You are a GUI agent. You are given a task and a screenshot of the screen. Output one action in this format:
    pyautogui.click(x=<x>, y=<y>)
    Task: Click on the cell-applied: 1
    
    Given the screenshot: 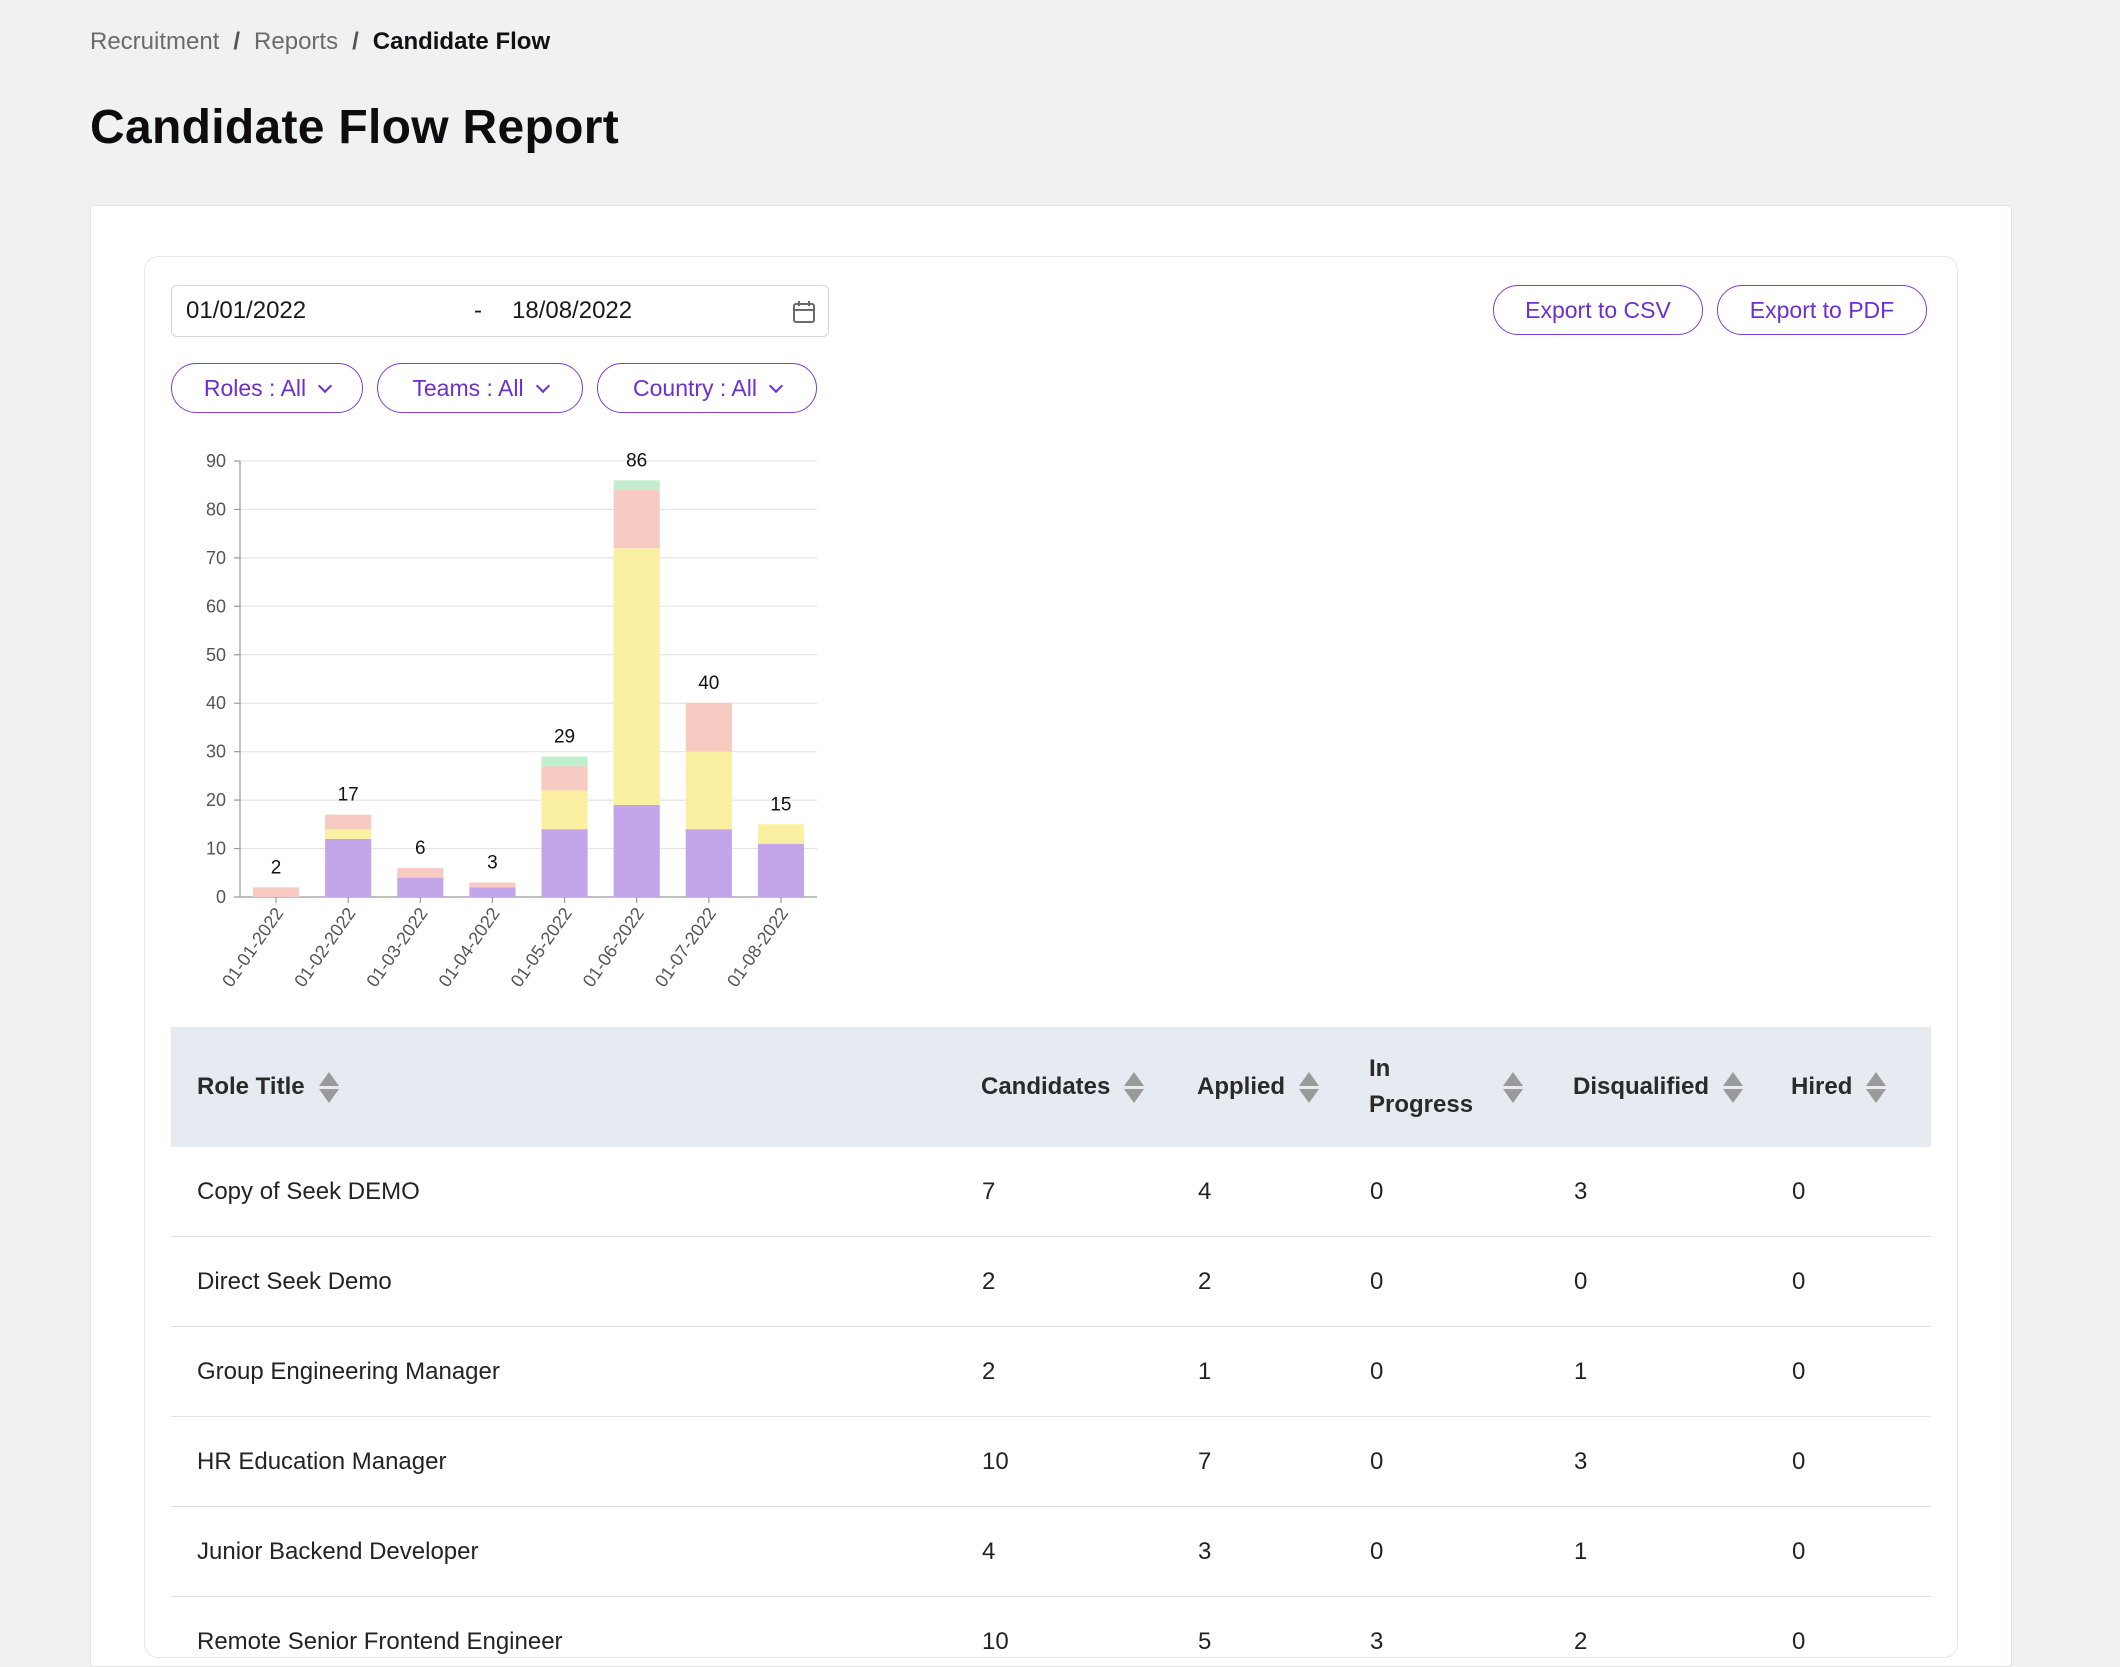 What is the action you would take?
    pyautogui.click(x=1283, y=1371)
    